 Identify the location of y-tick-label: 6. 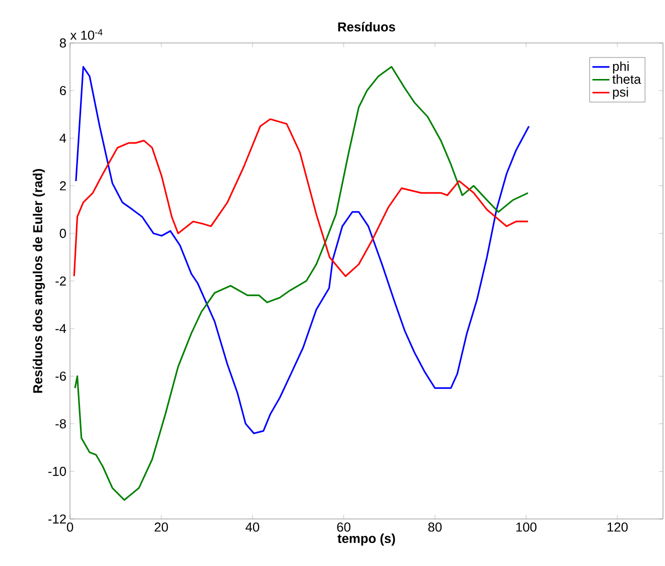
(63, 91).